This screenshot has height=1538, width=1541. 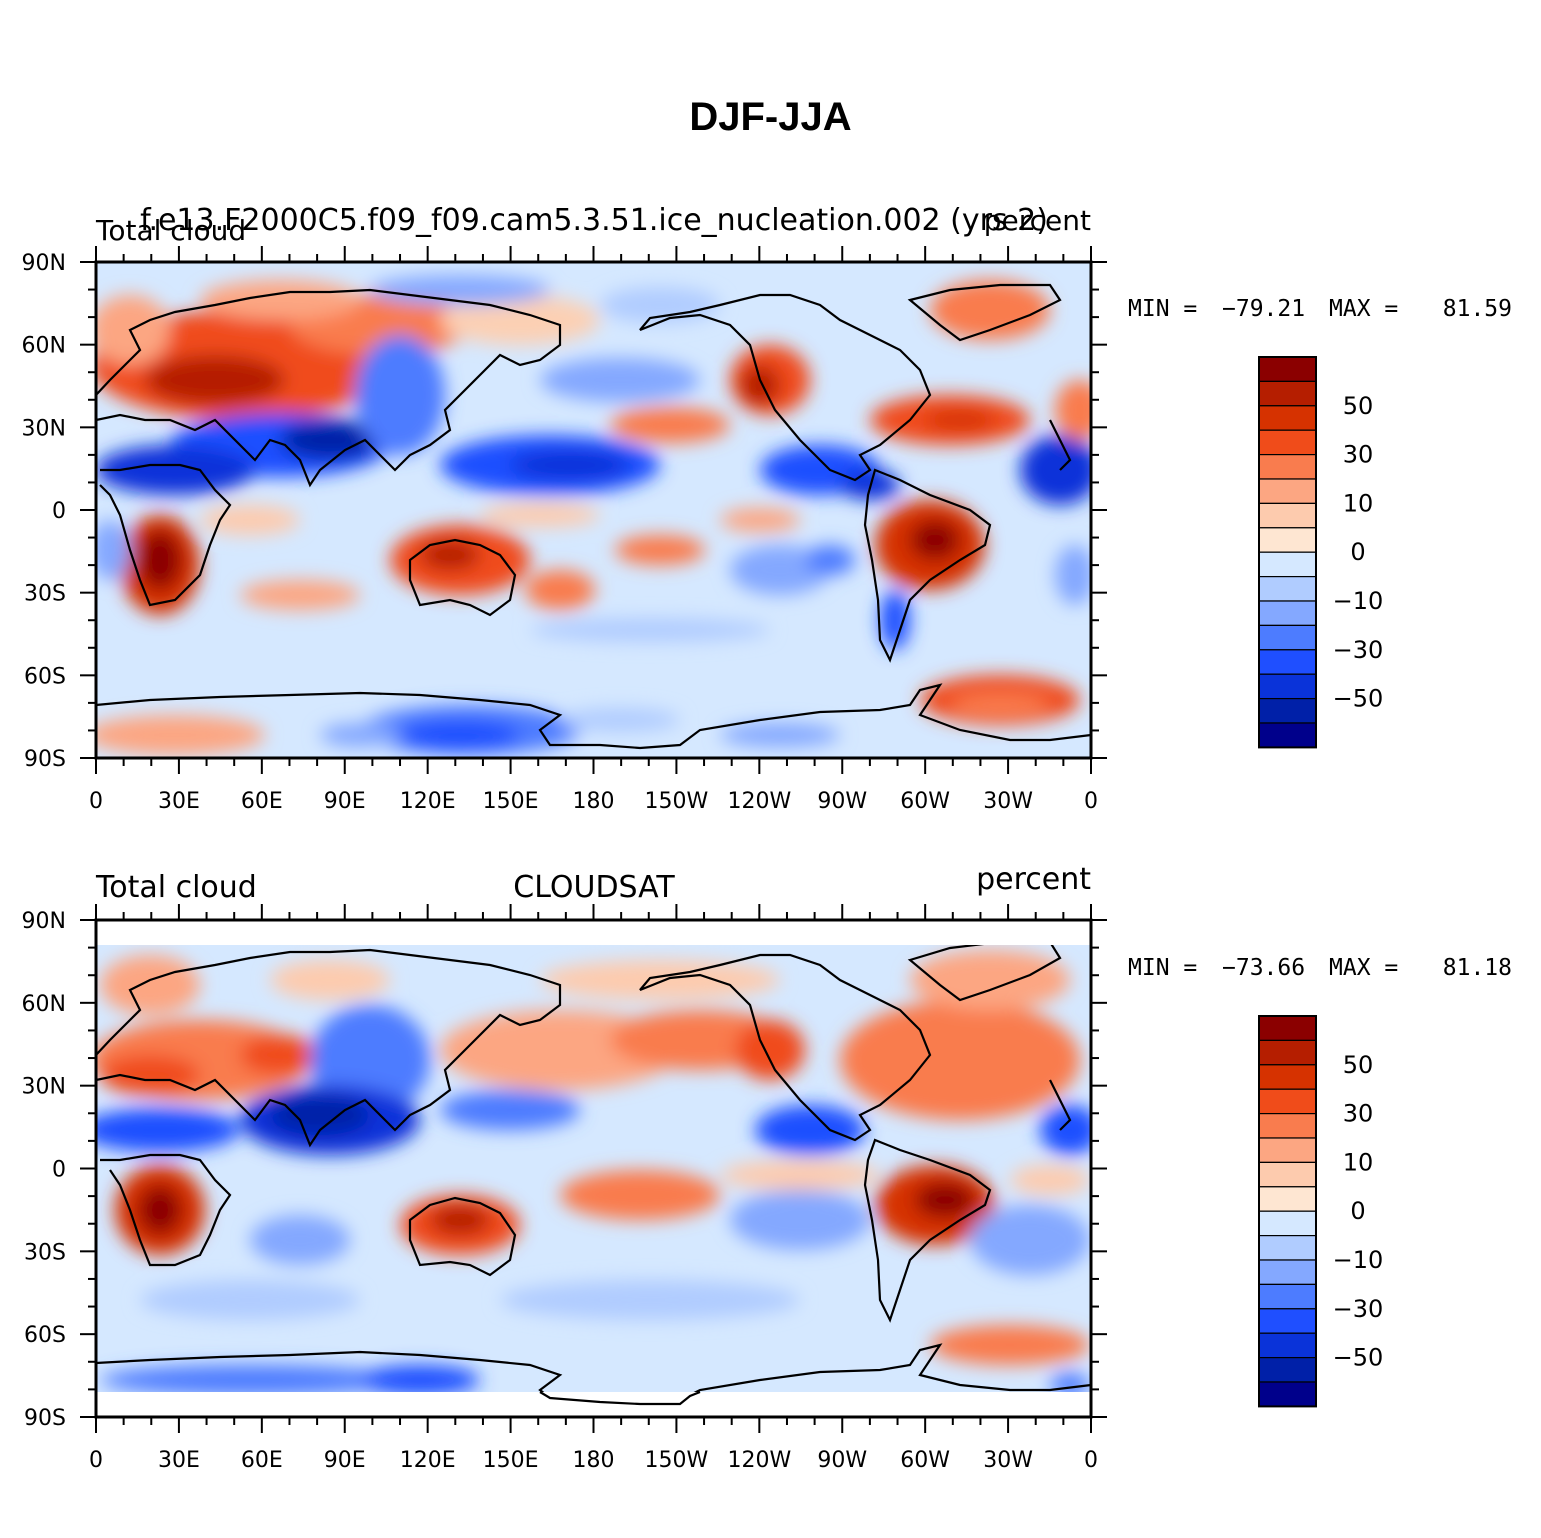 I want to click on bottom-right-string: percent, so click(x=1033, y=879).